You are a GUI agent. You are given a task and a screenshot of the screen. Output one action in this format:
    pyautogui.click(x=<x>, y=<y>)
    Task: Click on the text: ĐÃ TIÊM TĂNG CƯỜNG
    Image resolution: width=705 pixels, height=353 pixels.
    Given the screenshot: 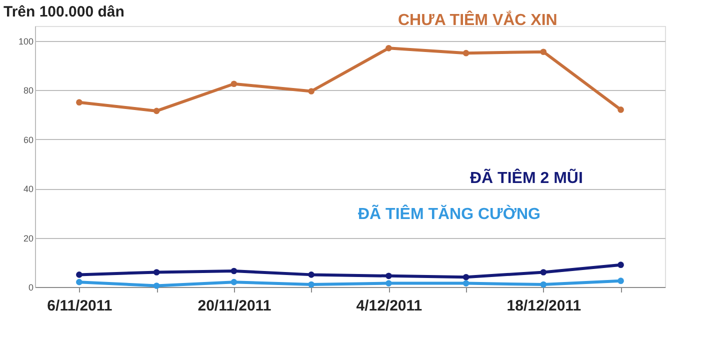 What is the action you would take?
    pyautogui.click(x=449, y=213)
    